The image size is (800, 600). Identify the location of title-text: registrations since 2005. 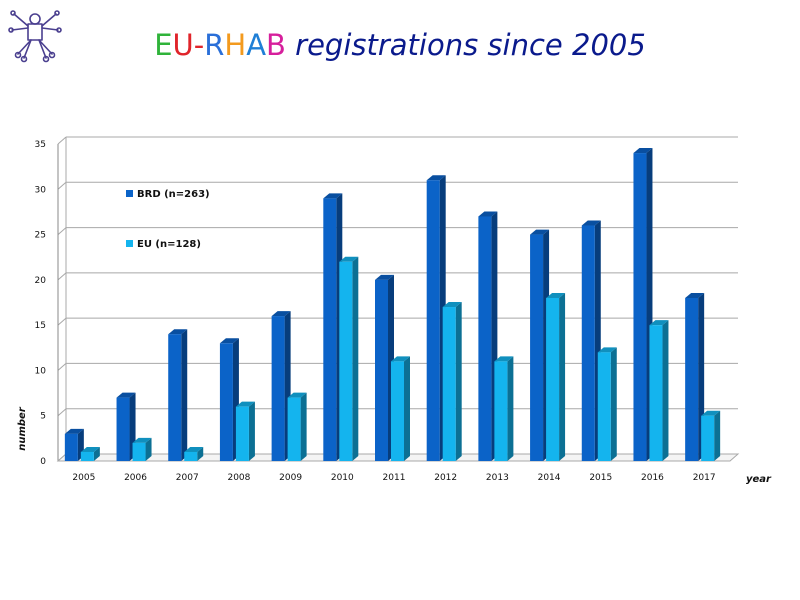
(465, 45).